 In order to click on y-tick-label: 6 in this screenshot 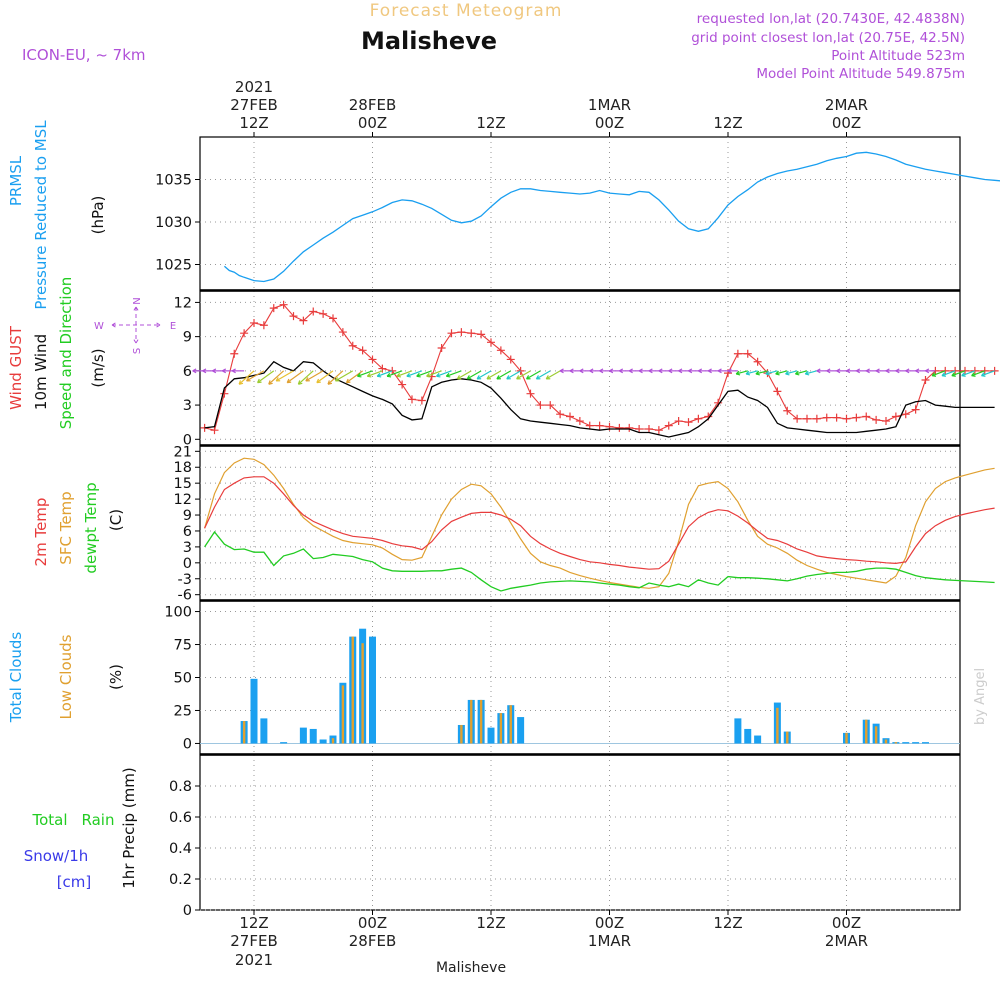, I will do `click(187, 372)`.